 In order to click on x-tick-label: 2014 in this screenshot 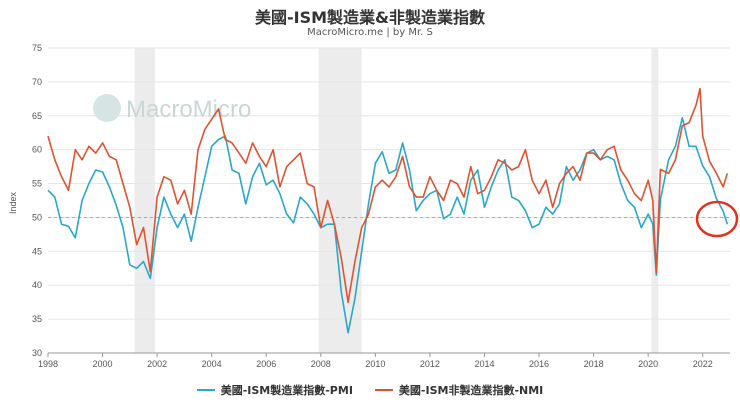, I will do `click(484, 364)`.